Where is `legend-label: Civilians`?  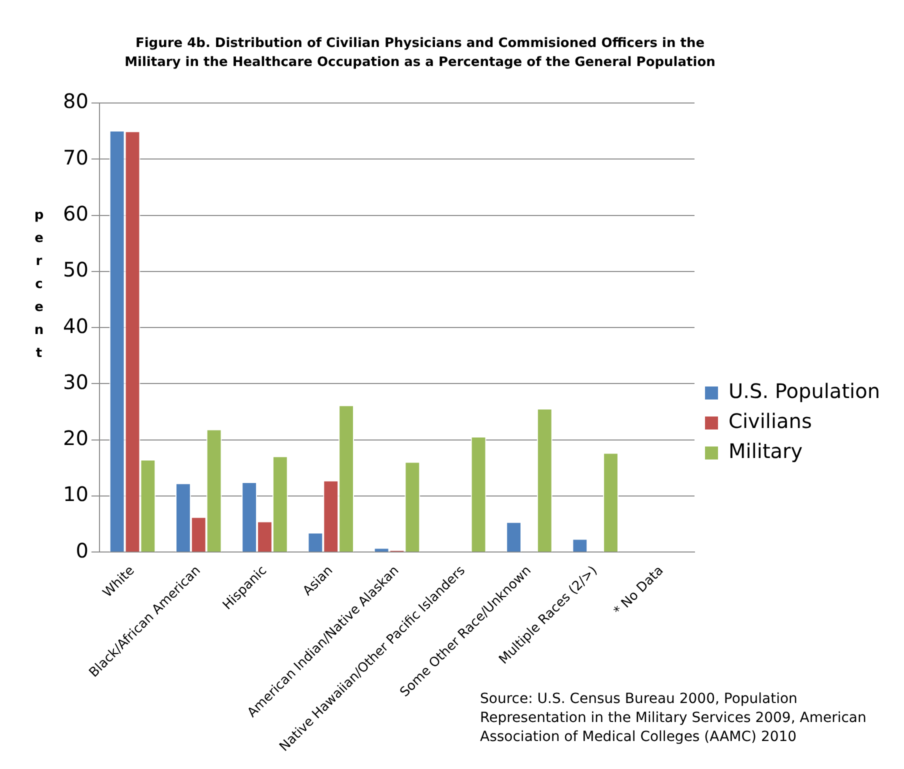 legend-label: Civilians is located at coordinates (770, 421).